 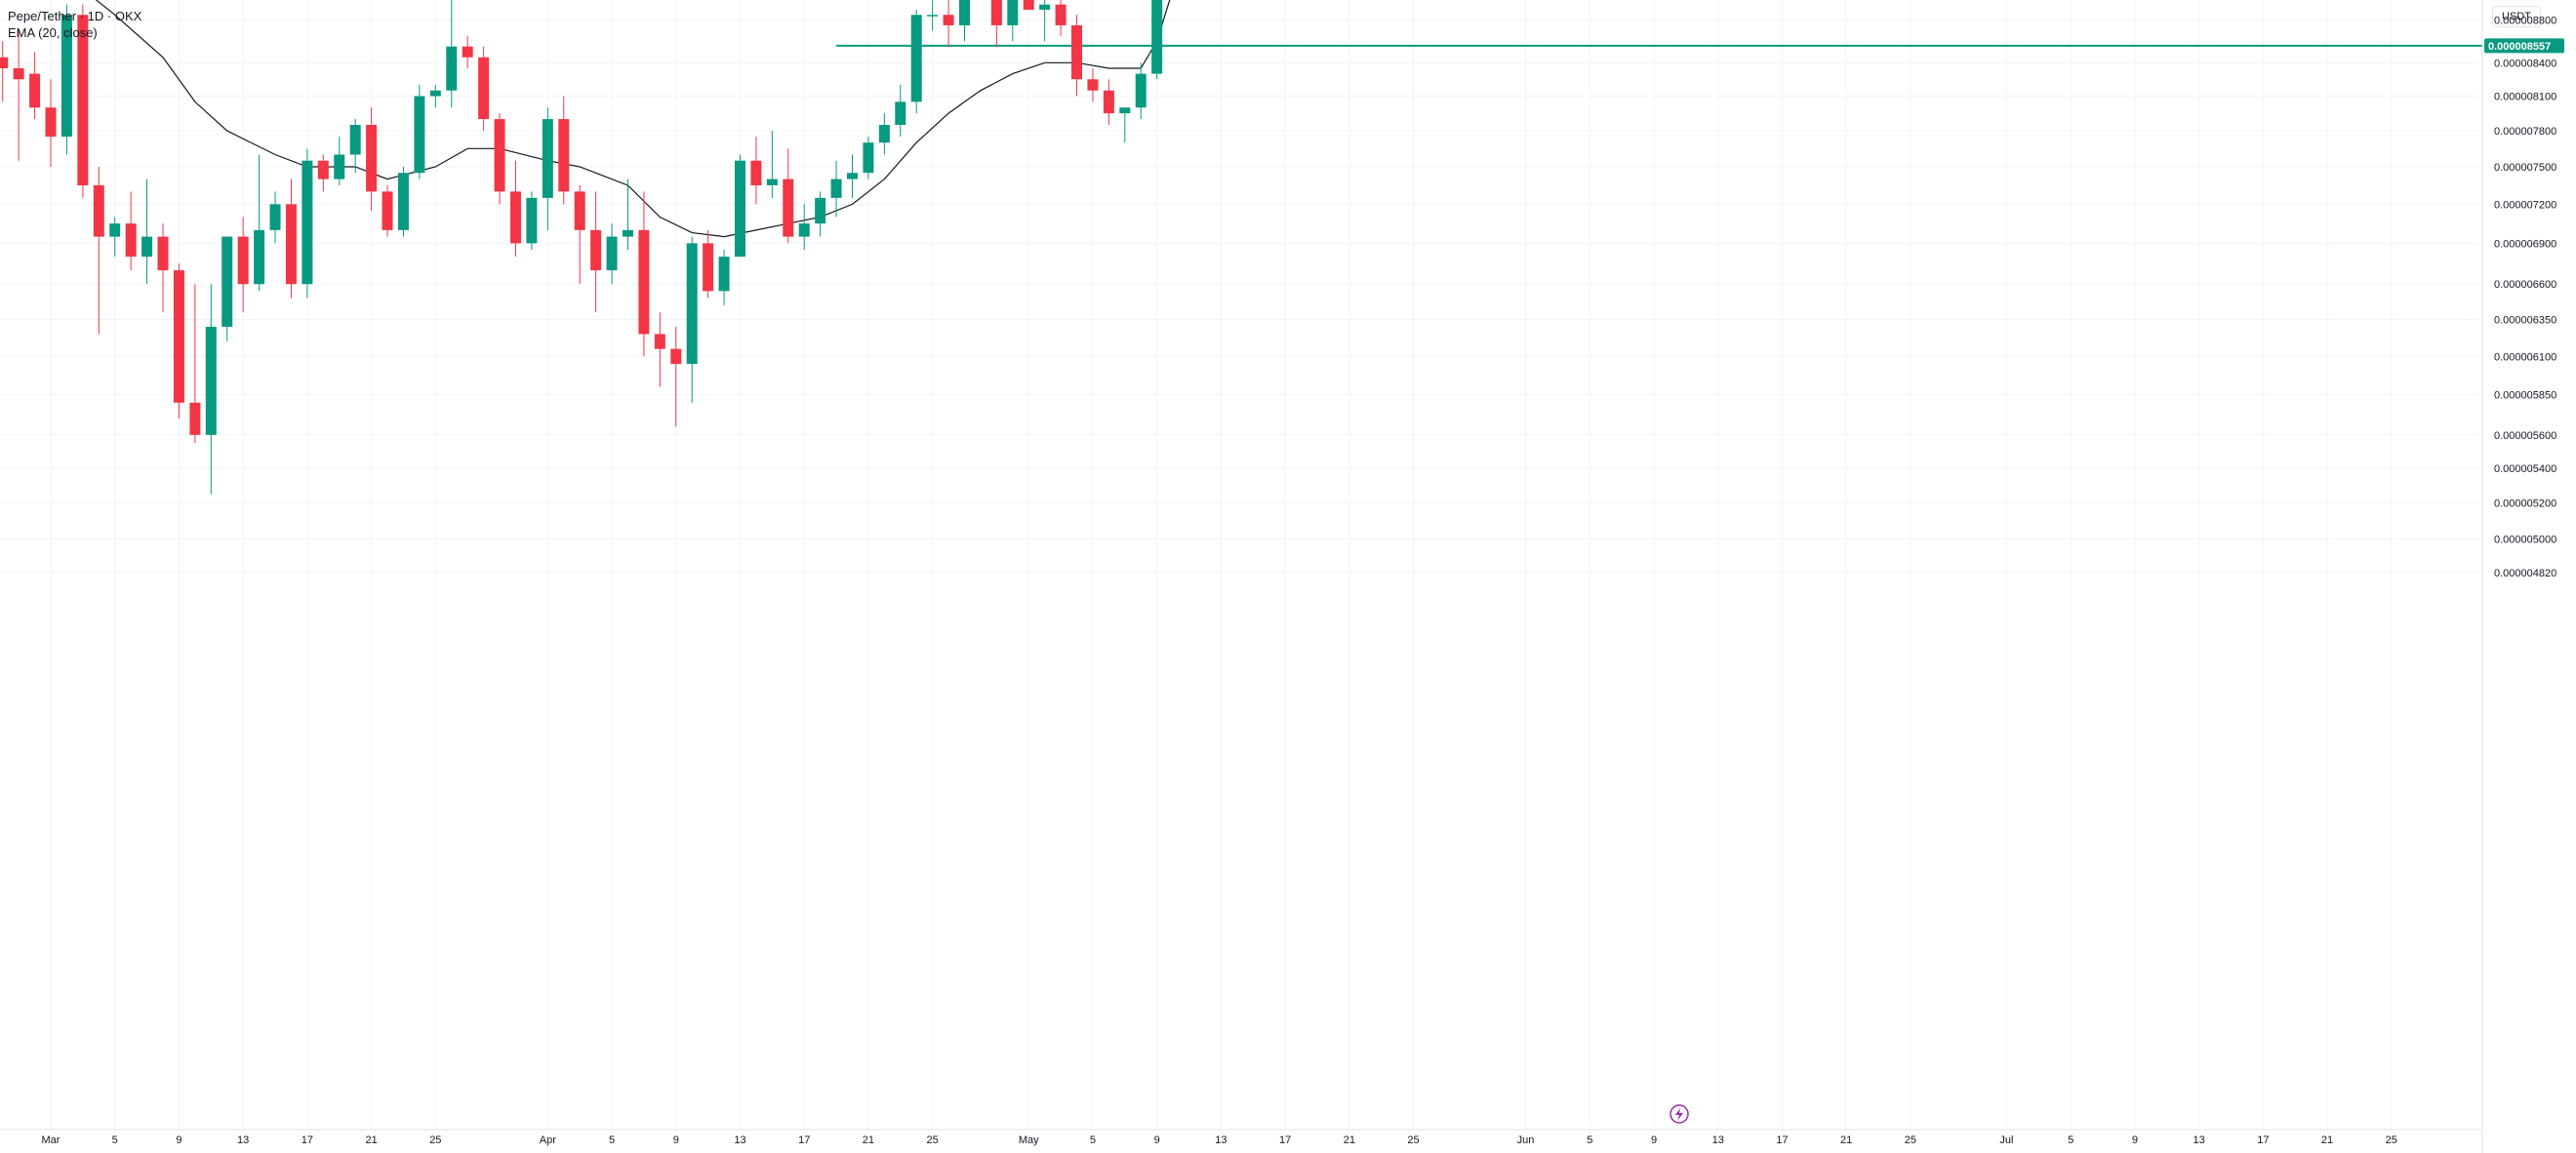 What do you see at coordinates (2525, 396) in the screenshot?
I see `y-tick-label: 0.000005850` at bounding box center [2525, 396].